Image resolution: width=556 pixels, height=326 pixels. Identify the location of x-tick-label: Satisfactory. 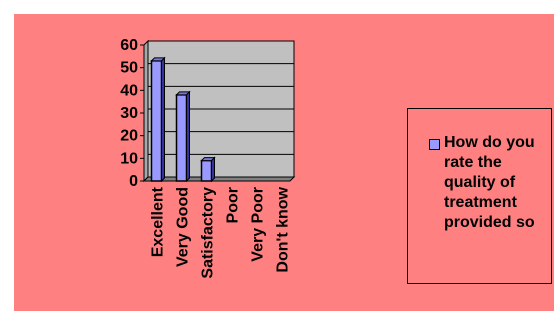
(208, 233).